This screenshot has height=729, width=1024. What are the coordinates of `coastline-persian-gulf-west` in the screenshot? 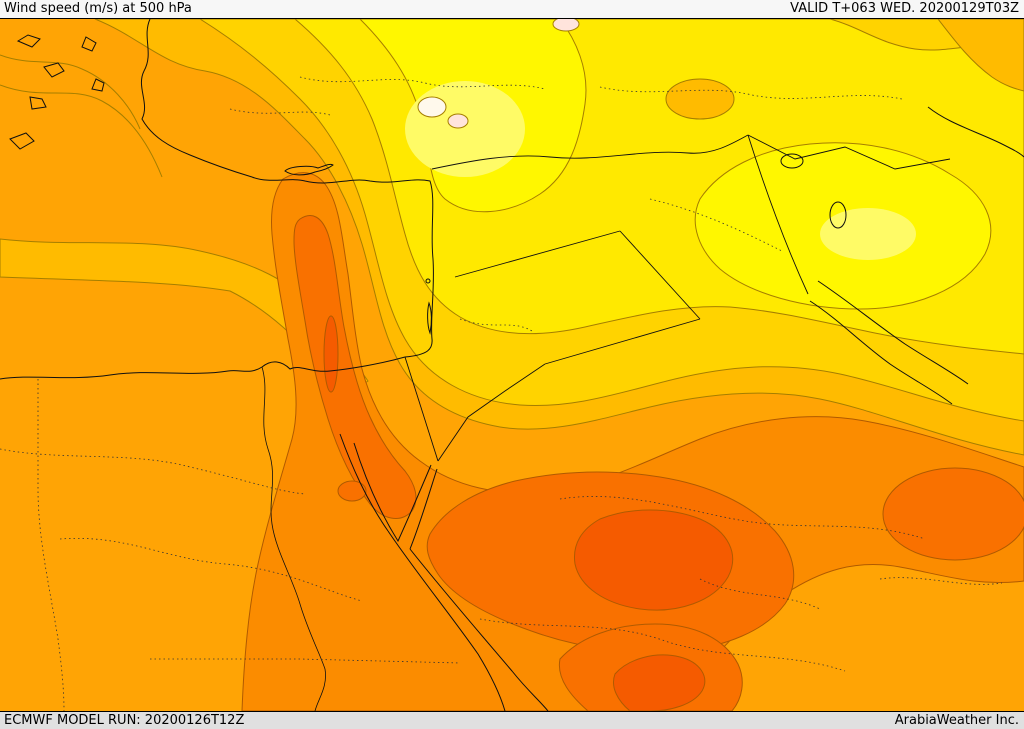 It's located at (881, 352).